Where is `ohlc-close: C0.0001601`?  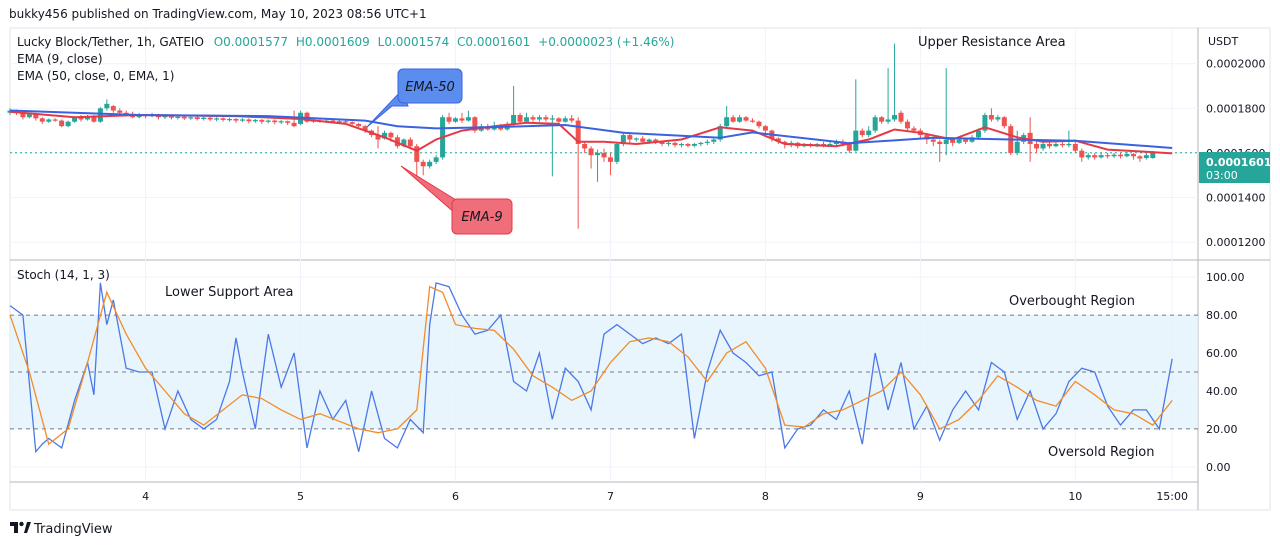
ohlc-close: C0.0001601 is located at coordinates (493, 42).